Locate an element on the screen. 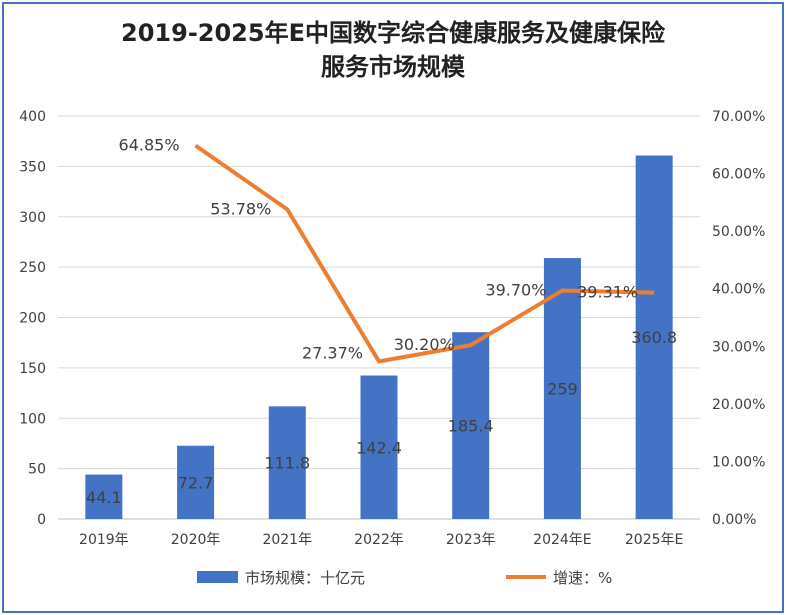  bar-data-label: 72.7 is located at coordinates (196, 482).